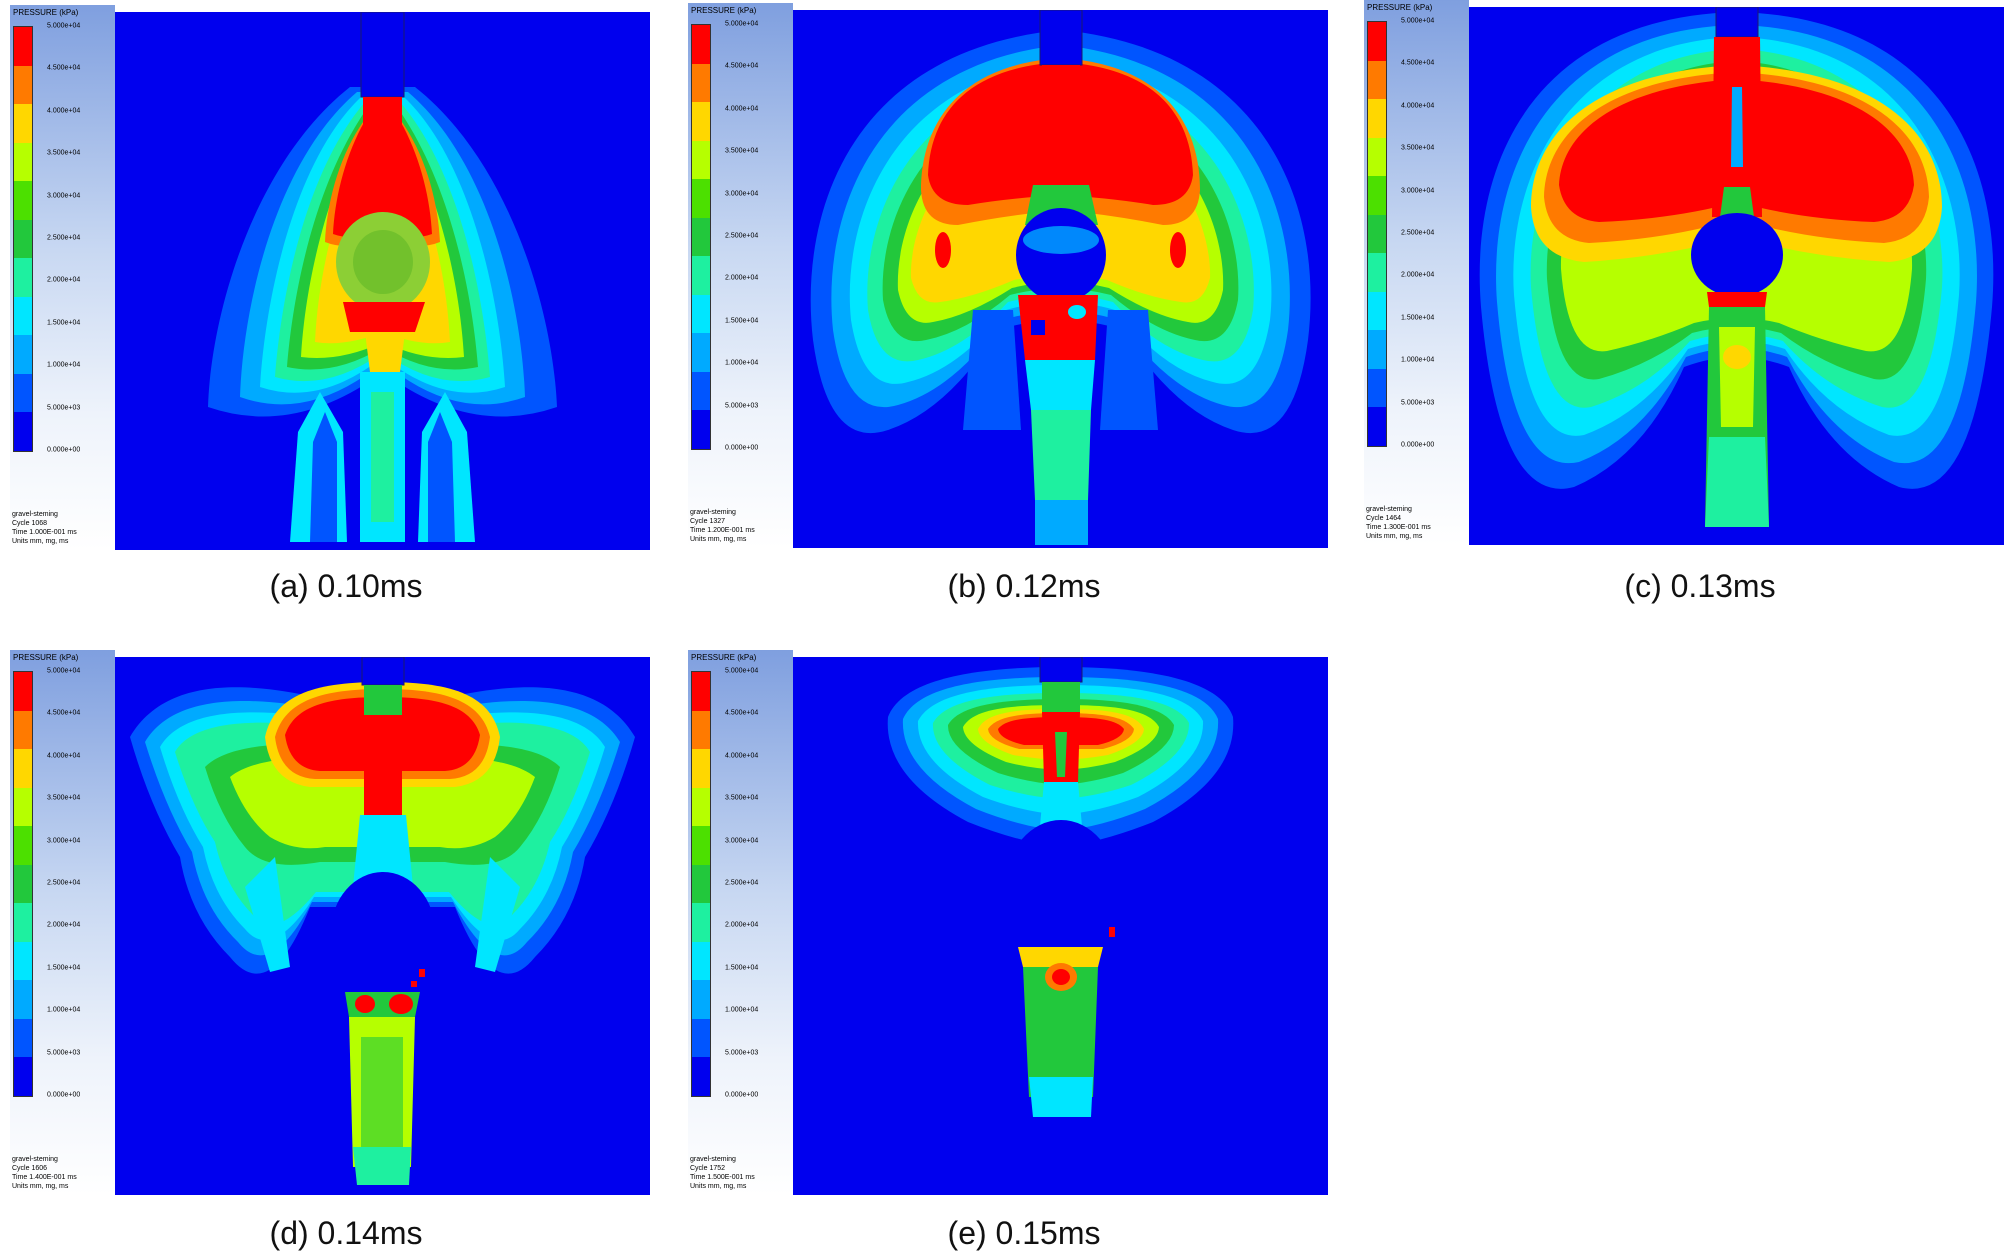 This screenshot has height=1257, width=2008. What do you see at coordinates (346, 586) in the screenshot?
I see `caption-a: (a) 0.10ms` at bounding box center [346, 586].